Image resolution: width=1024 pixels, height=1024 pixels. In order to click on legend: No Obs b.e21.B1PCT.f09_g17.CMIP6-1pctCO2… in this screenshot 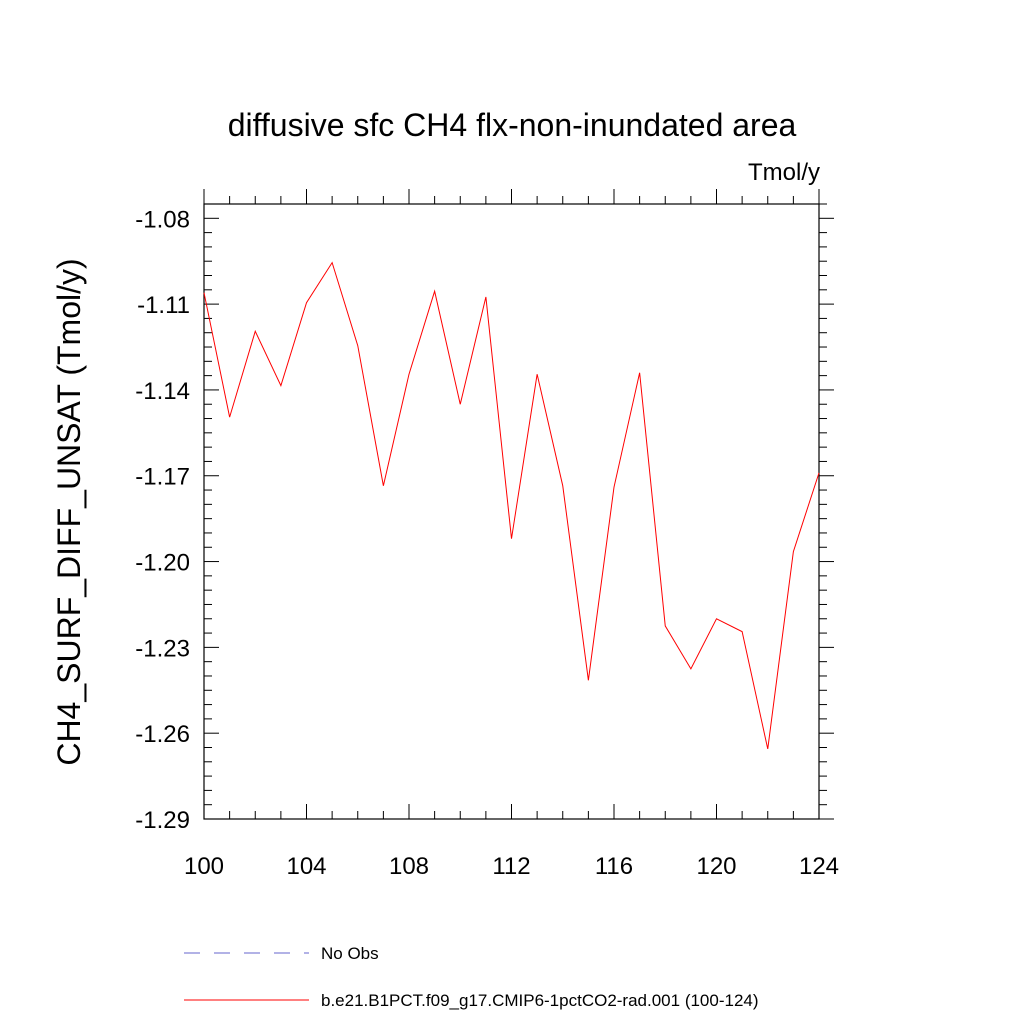, I will do `click(471, 977)`.